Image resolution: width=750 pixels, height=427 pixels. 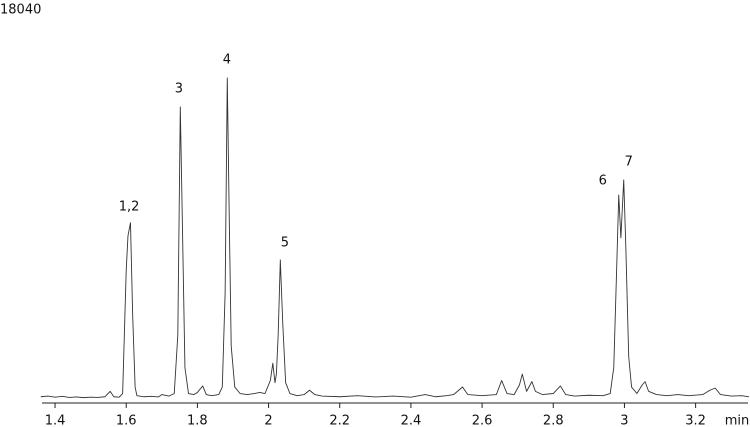 What do you see at coordinates (737, 420) in the screenshot?
I see `x-axis-label: min` at bounding box center [737, 420].